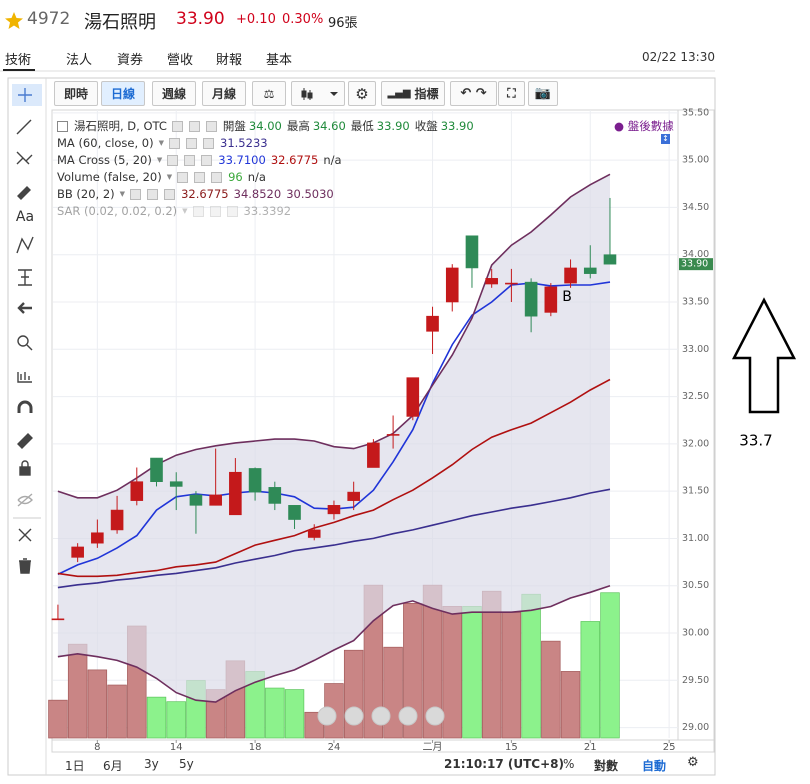  What do you see at coordinates (606, 766) in the screenshot?
I see `log-toggle: 對數` at bounding box center [606, 766].